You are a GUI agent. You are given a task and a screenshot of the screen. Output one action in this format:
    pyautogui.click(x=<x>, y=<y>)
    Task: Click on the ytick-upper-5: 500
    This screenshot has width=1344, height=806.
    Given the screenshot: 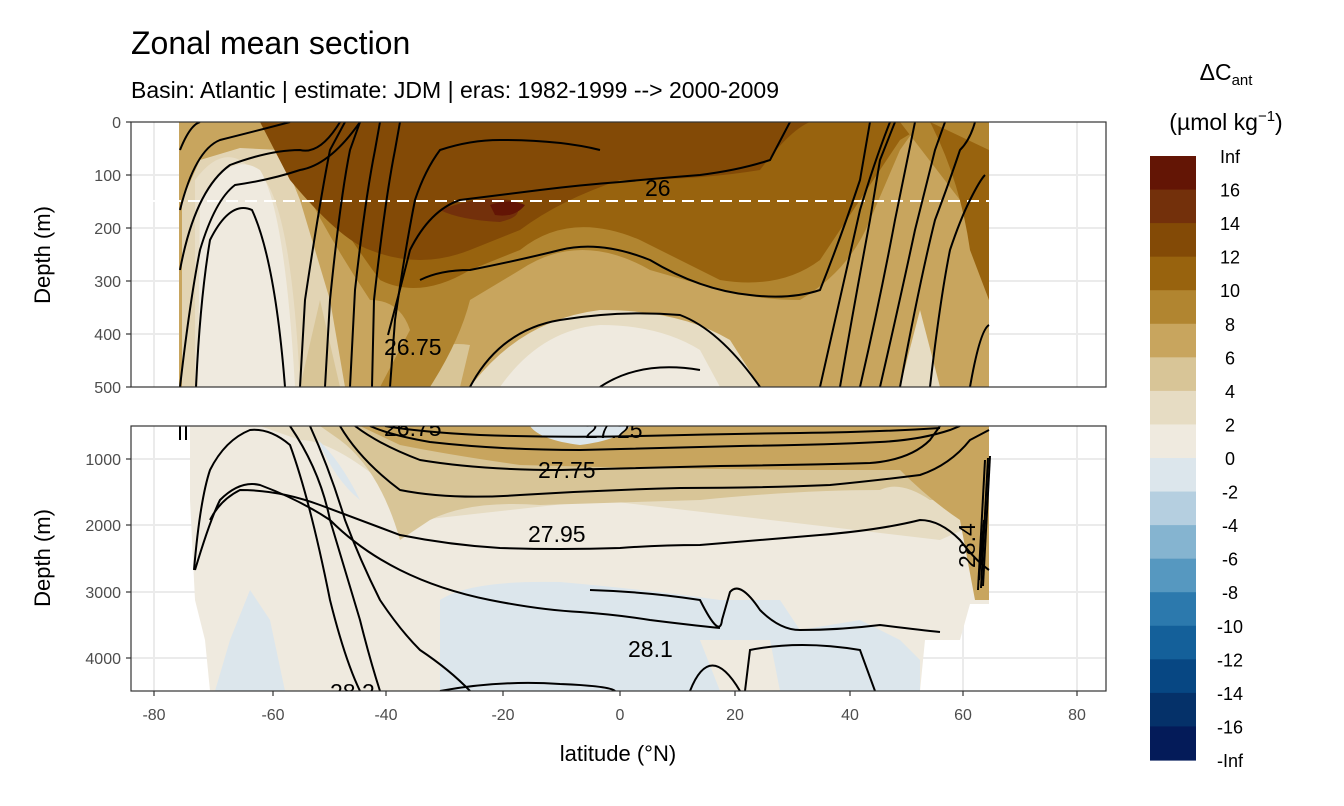 What is the action you would take?
    pyautogui.click(x=107, y=388)
    